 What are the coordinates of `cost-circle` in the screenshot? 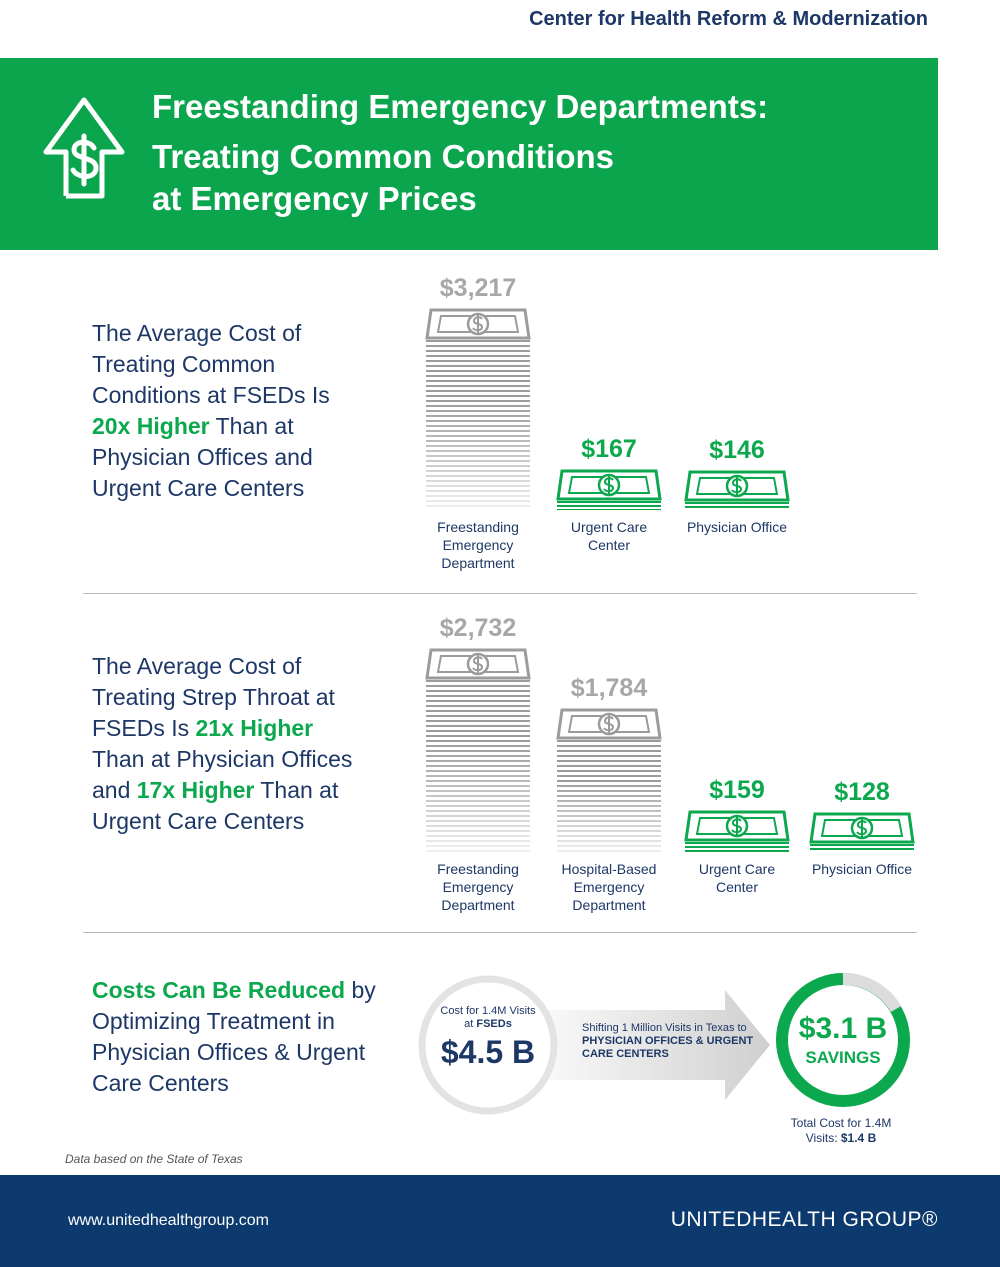 It's located at (488, 1045).